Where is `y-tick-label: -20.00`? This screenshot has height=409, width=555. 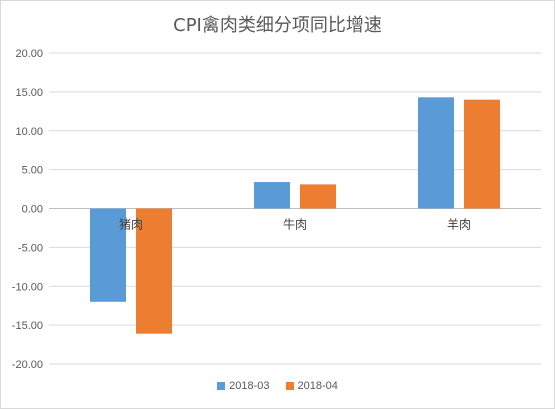 y-tick-label: -20.00 is located at coordinates (27, 365).